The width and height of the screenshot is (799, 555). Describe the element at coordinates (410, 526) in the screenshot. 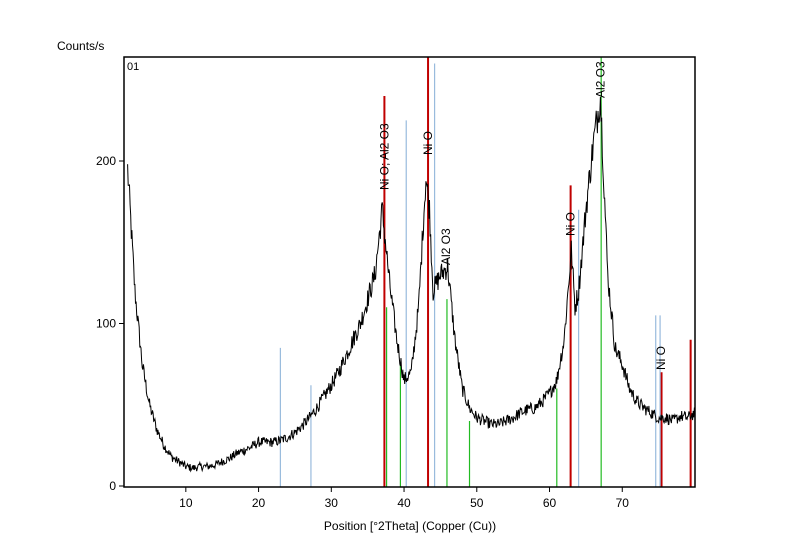

I see `x-axis-label: Position [°2Theta] (Copper (Cu))` at that location.